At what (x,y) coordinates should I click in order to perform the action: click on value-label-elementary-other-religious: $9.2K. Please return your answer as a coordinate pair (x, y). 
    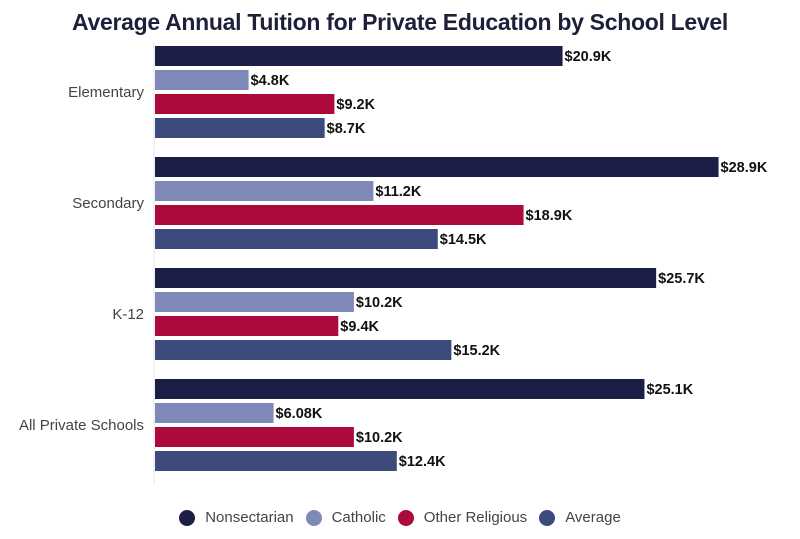
    Looking at the image, I should click on (355, 105).